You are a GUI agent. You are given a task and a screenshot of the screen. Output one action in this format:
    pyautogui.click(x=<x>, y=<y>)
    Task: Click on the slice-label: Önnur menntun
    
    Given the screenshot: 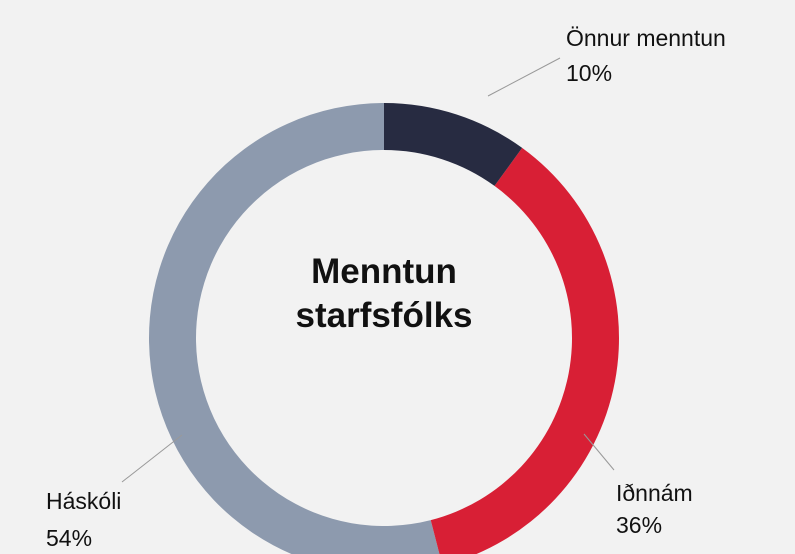 What is the action you would take?
    pyautogui.click(x=646, y=38)
    